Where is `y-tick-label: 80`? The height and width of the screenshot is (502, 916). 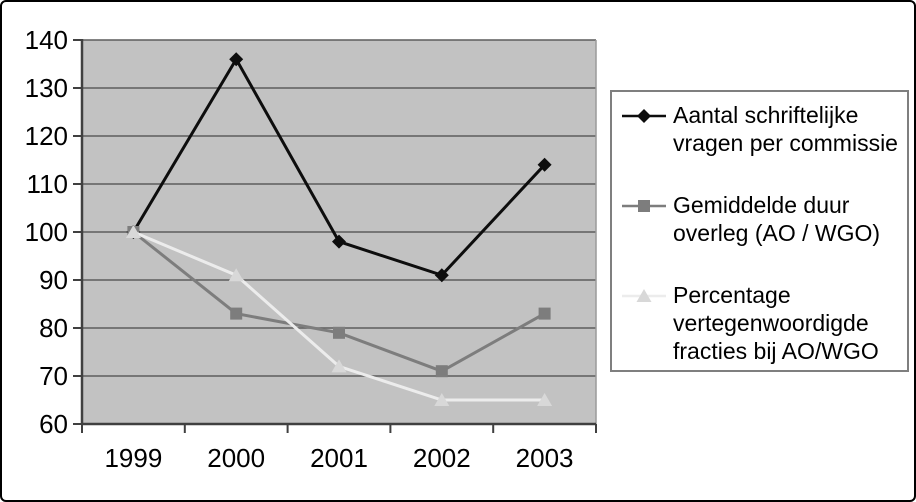
y-tick-label: 80 is located at coordinates (53, 328).